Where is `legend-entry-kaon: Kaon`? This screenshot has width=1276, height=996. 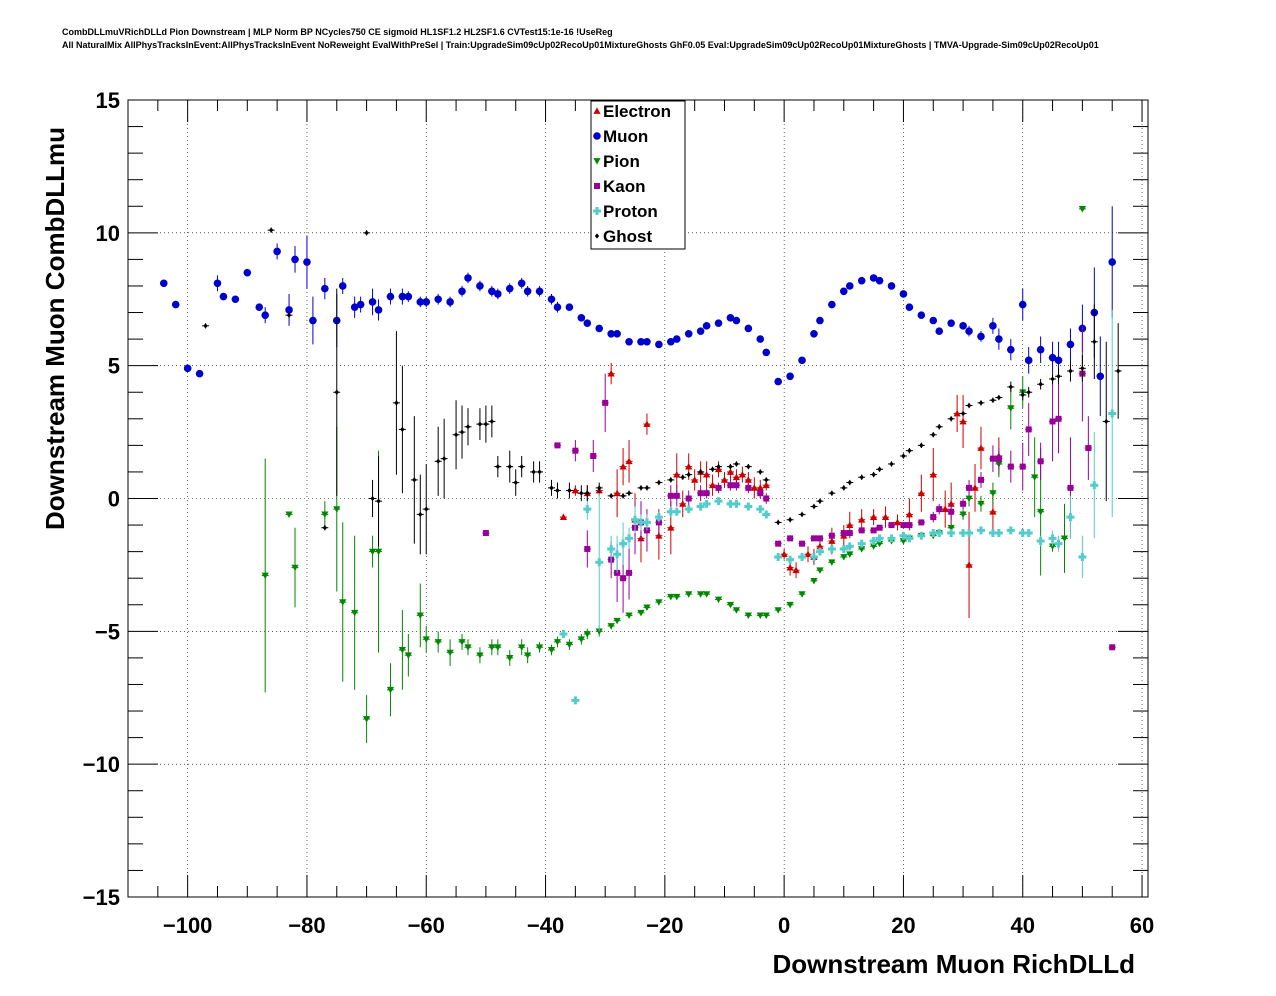 legend-entry-kaon: Kaon is located at coordinates (620, 186).